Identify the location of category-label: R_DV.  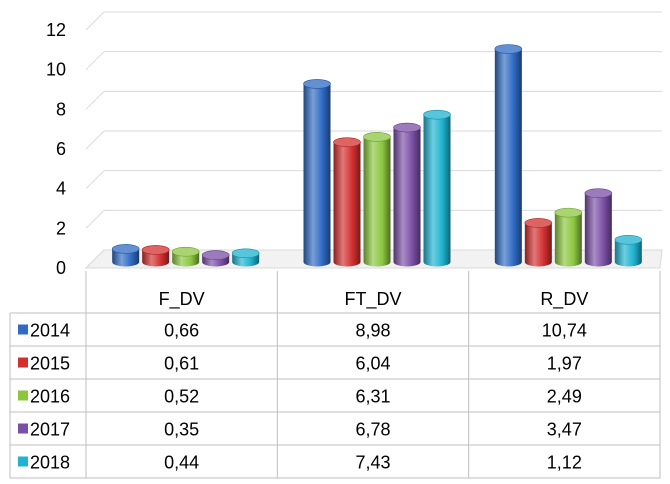
(564, 299).